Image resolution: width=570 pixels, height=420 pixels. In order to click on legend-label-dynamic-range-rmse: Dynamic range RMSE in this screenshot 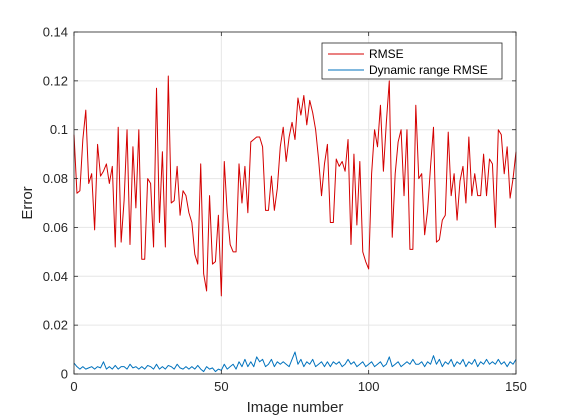, I will do `click(428, 70)`.